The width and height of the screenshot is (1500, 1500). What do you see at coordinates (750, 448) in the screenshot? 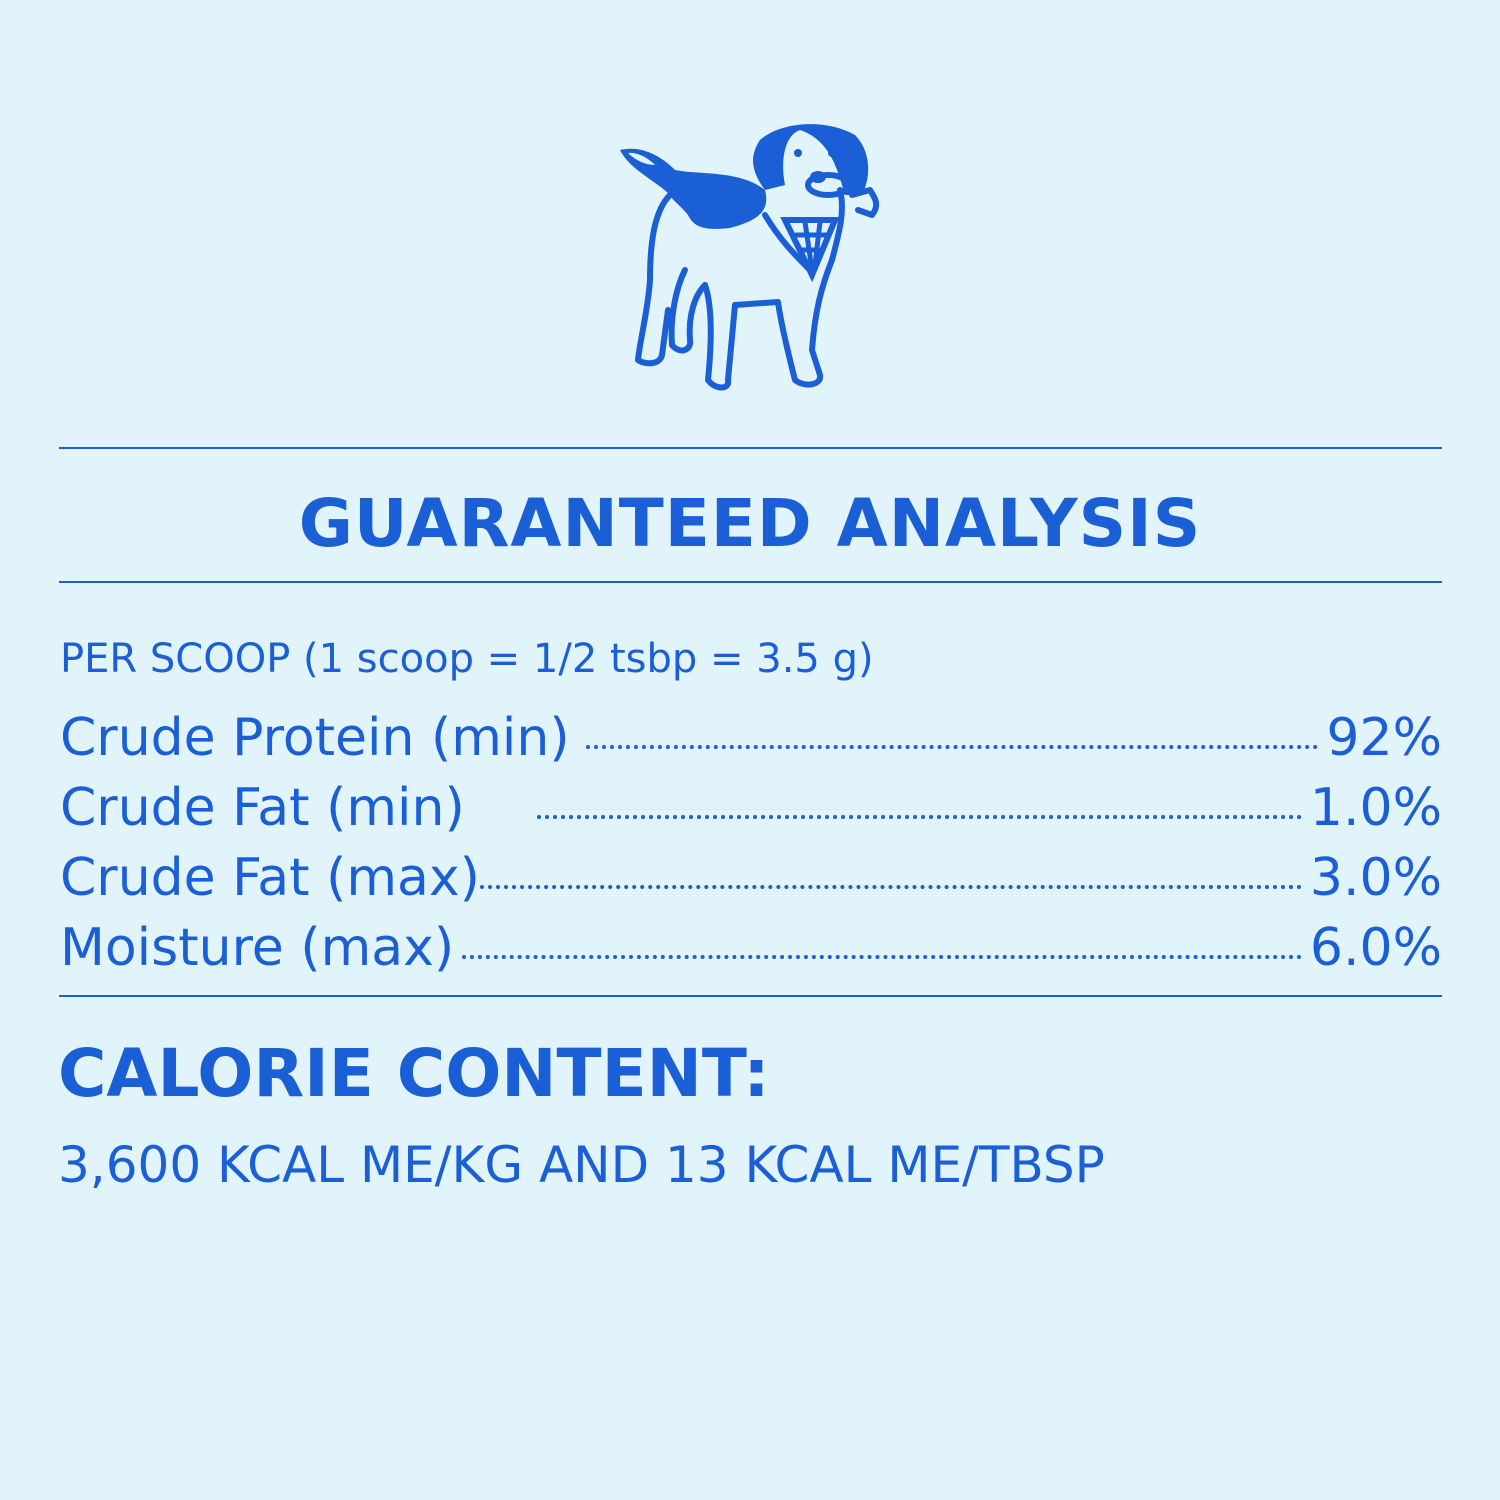
I see `top-divider` at bounding box center [750, 448].